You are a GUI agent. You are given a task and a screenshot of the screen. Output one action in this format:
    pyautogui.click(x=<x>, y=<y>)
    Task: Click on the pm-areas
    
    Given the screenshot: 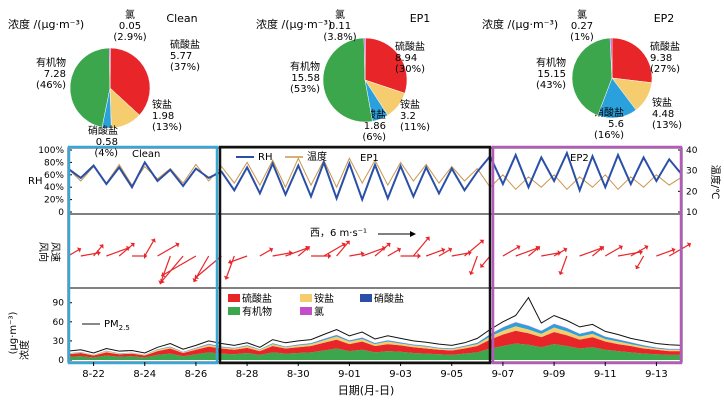 What is the action you would take?
    pyautogui.click(x=375, y=341)
    